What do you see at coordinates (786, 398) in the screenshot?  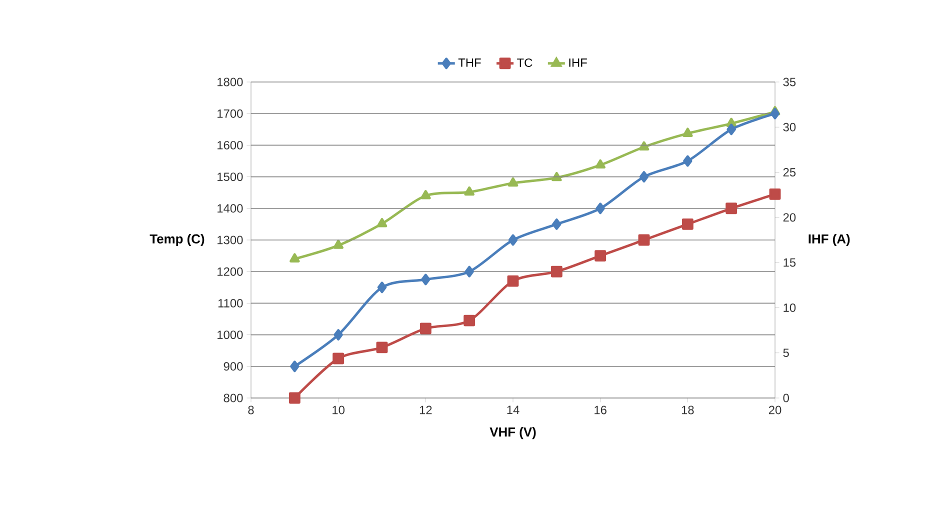 I see `y2-tick-label: 0` at bounding box center [786, 398].